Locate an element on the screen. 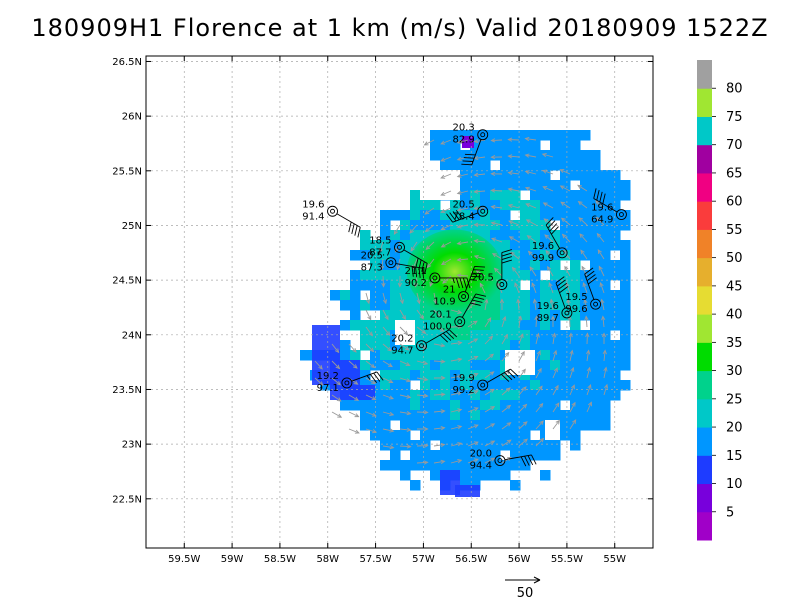 This screenshot has width=800, height=600. dropsonde-observation: 21.190.2 is located at coordinates (438, 277).